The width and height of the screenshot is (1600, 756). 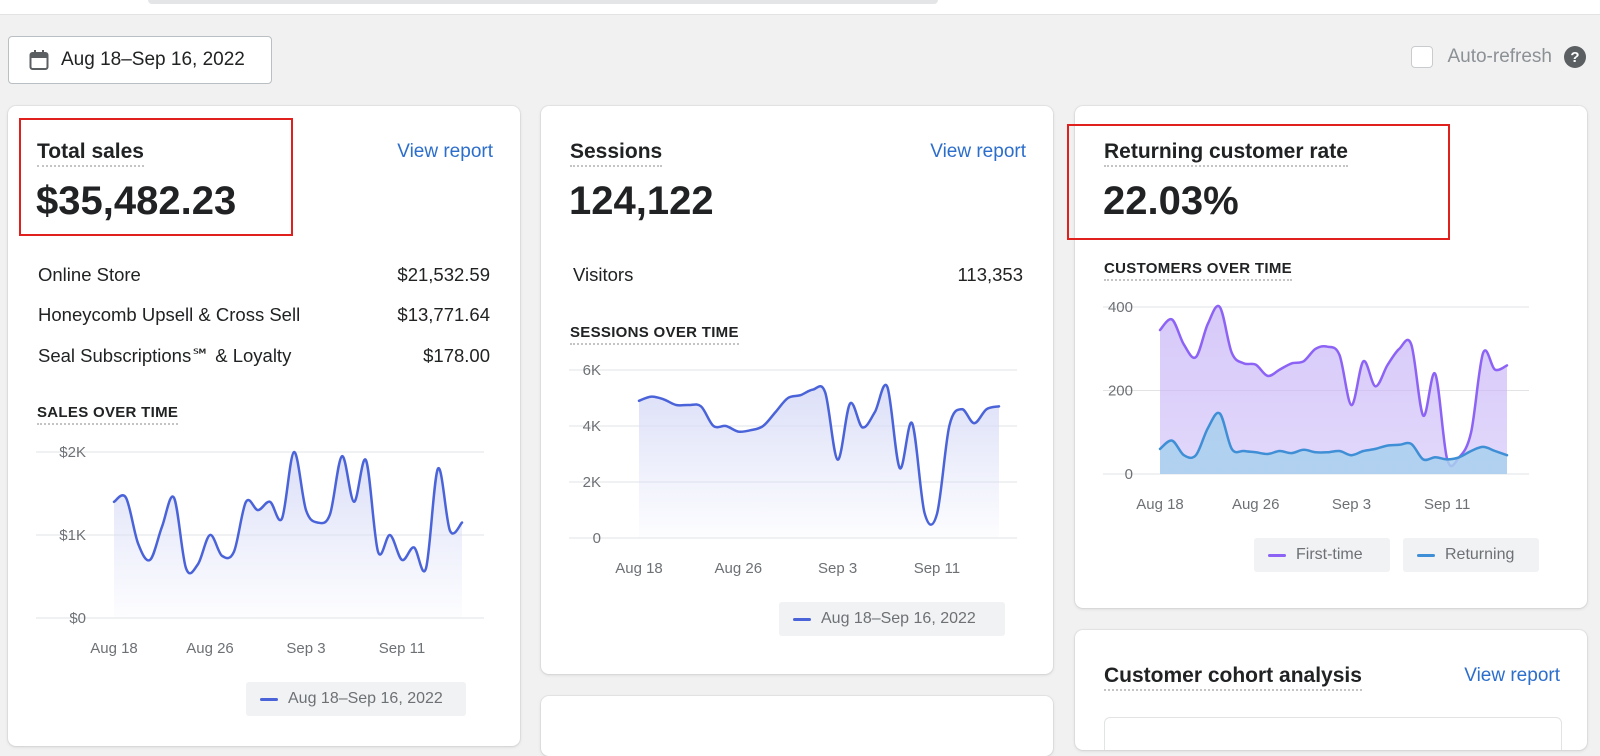 I want to click on cohort-view-report-link: View report, so click(x=1512, y=675).